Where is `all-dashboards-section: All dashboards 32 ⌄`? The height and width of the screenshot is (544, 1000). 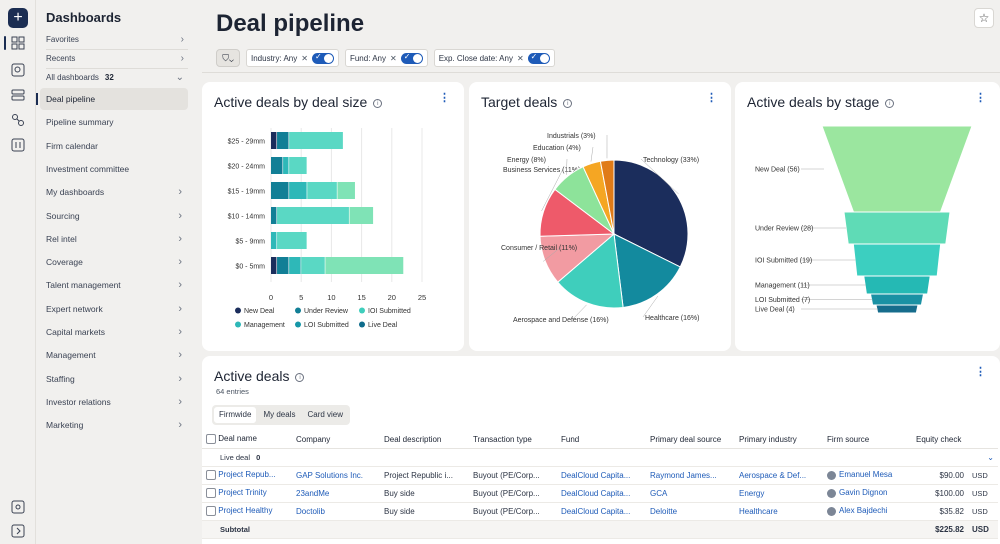 all-dashboards-section: All dashboards 32 ⌄ is located at coordinates (117, 78).